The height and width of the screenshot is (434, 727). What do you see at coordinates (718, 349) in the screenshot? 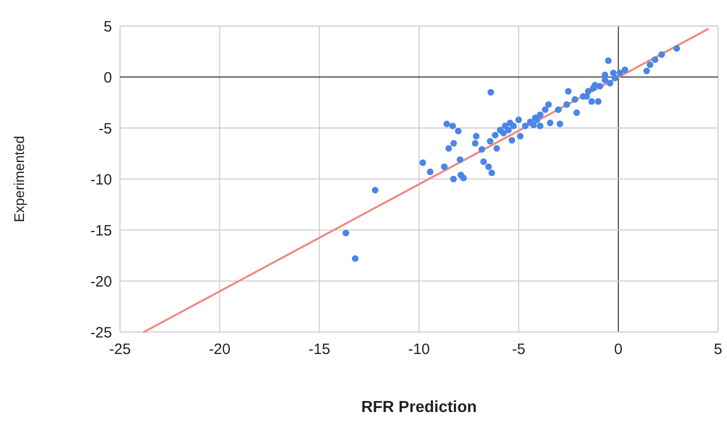
I see `x-tick-label: 5` at bounding box center [718, 349].